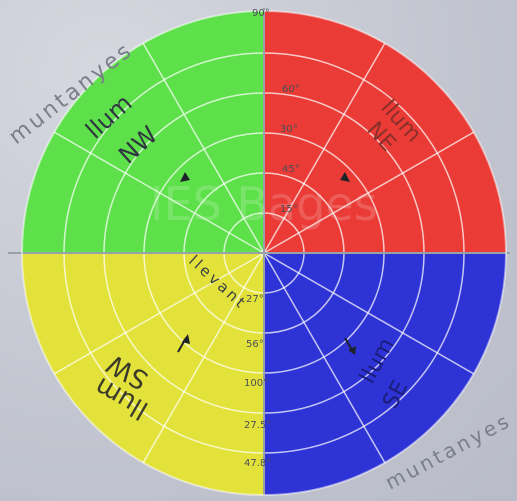 This screenshot has height=501, width=517. I want to click on scale-label: 27.5°, so click(257, 425).